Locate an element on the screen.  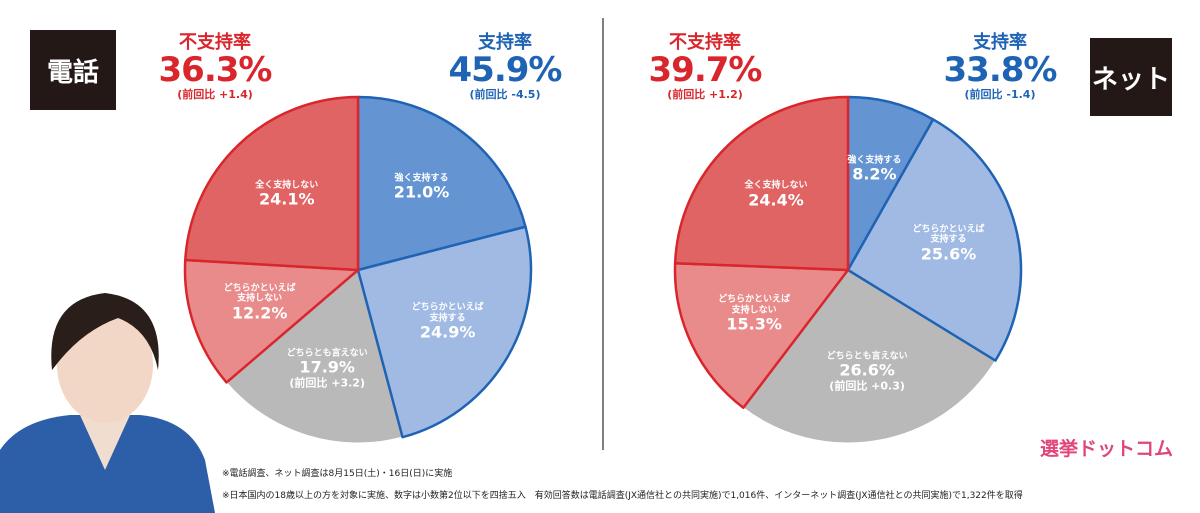
total-value: 33.8% is located at coordinates (1000, 69).